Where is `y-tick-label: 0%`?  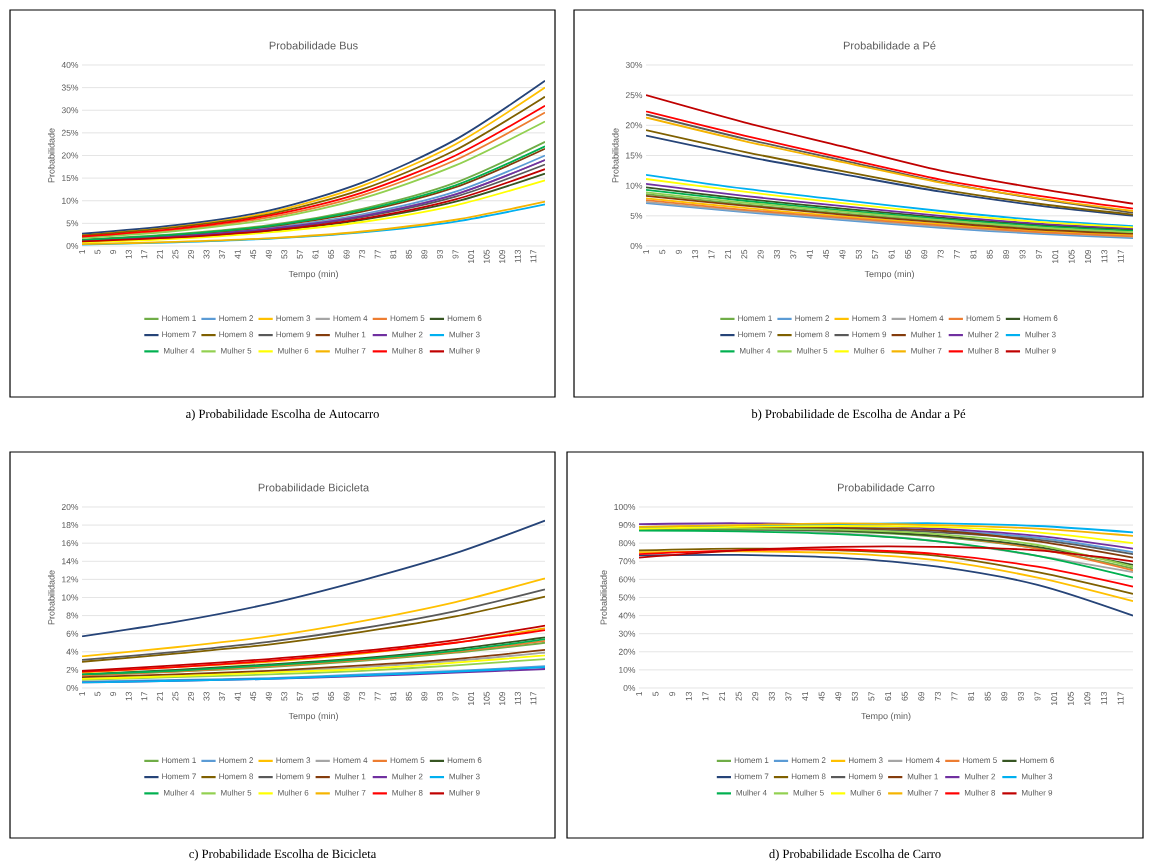 y-tick-label: 0% is located at coordinates (636, 245).